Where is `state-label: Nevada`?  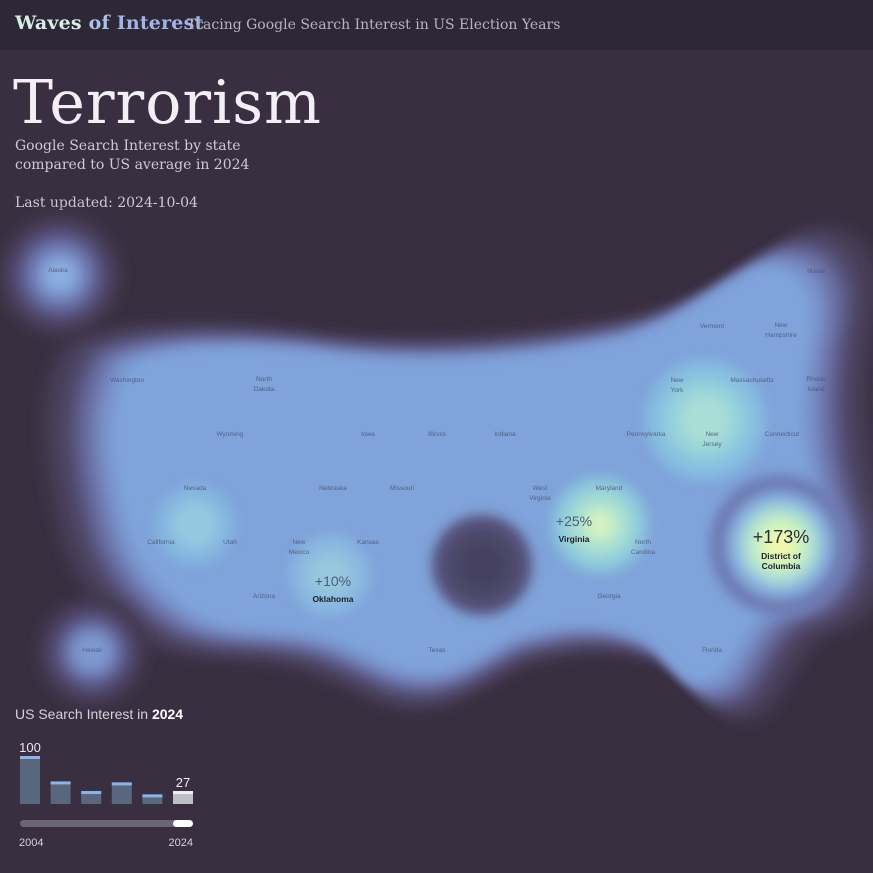 state-label: Nevada is located at coordinates (195, 488).